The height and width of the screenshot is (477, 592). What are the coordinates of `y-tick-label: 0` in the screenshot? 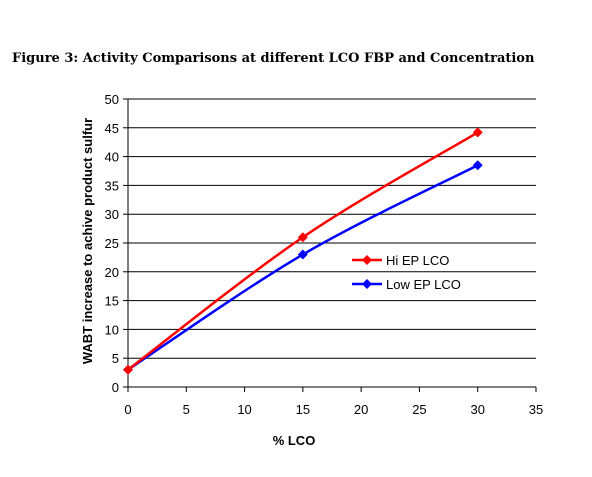 It's located at (115, 387).